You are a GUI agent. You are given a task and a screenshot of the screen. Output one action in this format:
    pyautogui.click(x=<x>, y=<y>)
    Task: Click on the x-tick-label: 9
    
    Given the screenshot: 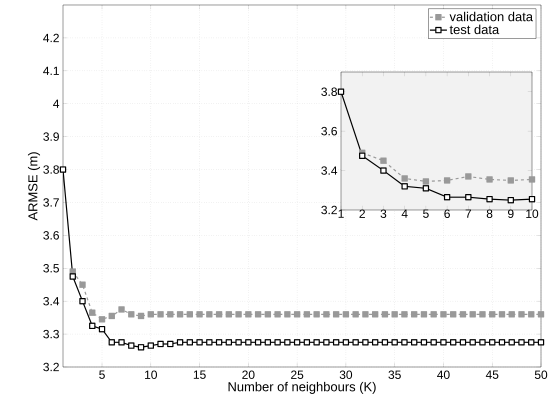 What is the action you would take?
    pyautogui.click(x=511, y=214)
    